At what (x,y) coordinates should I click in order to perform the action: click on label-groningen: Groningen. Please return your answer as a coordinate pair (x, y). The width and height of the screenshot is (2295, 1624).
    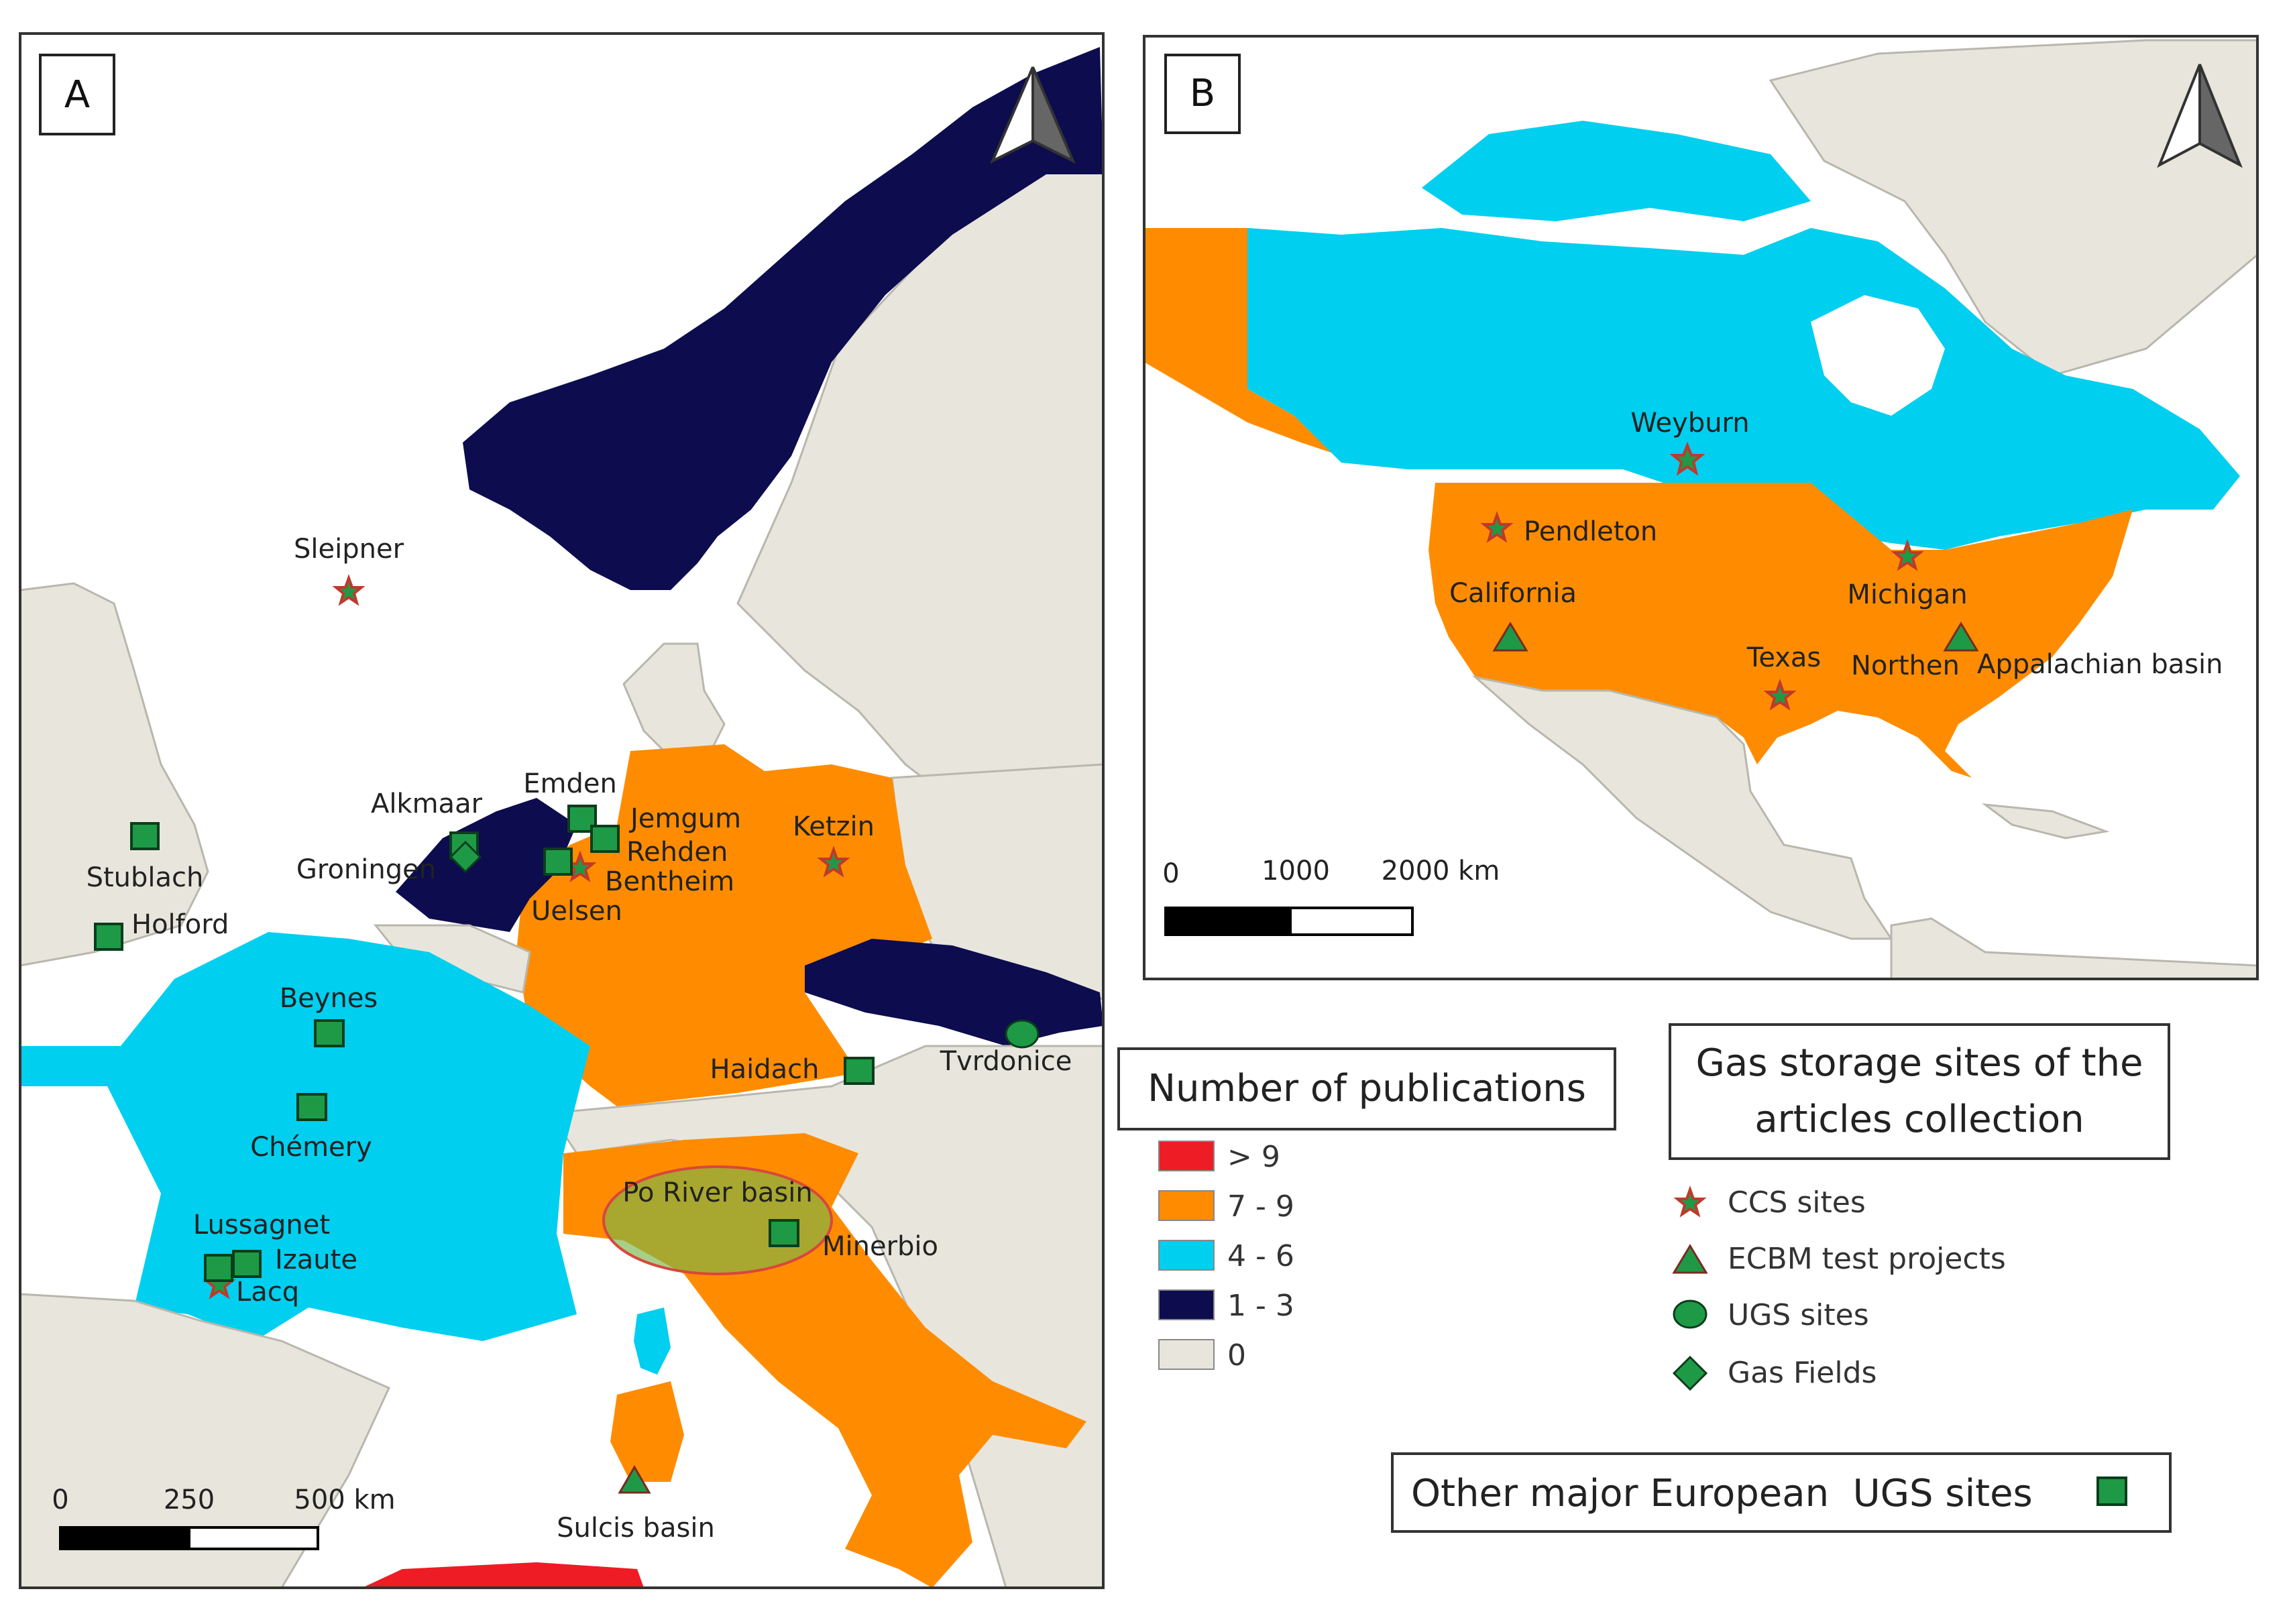
    Looking at the image, I should click on (366, 869).